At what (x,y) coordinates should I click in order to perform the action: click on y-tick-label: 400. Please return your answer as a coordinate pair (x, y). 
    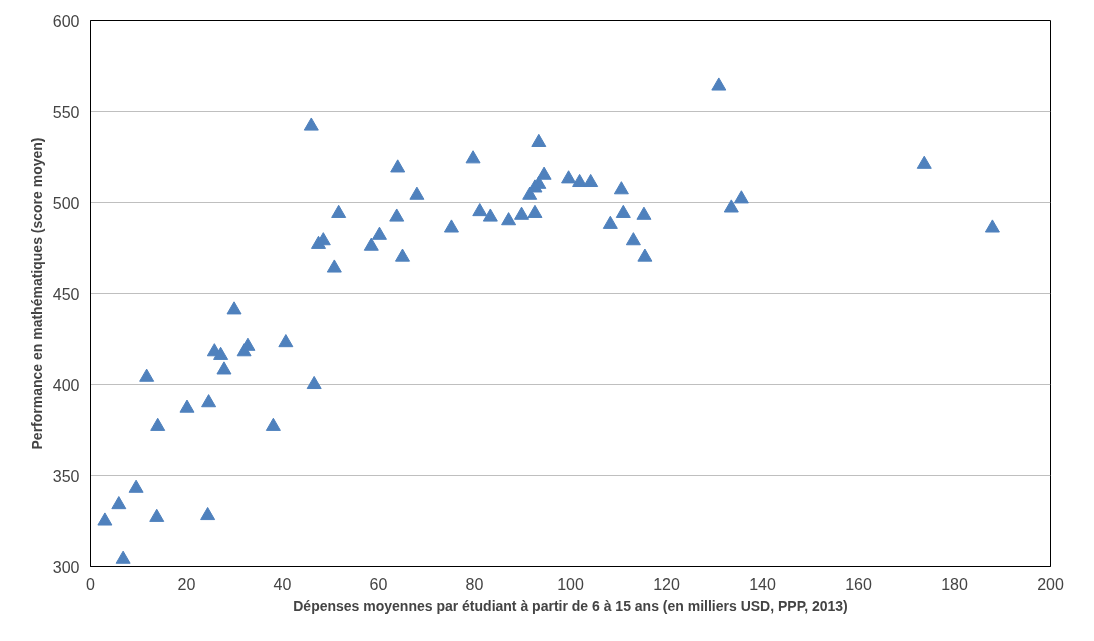
    Looking at the image, I should click on (66, 385).